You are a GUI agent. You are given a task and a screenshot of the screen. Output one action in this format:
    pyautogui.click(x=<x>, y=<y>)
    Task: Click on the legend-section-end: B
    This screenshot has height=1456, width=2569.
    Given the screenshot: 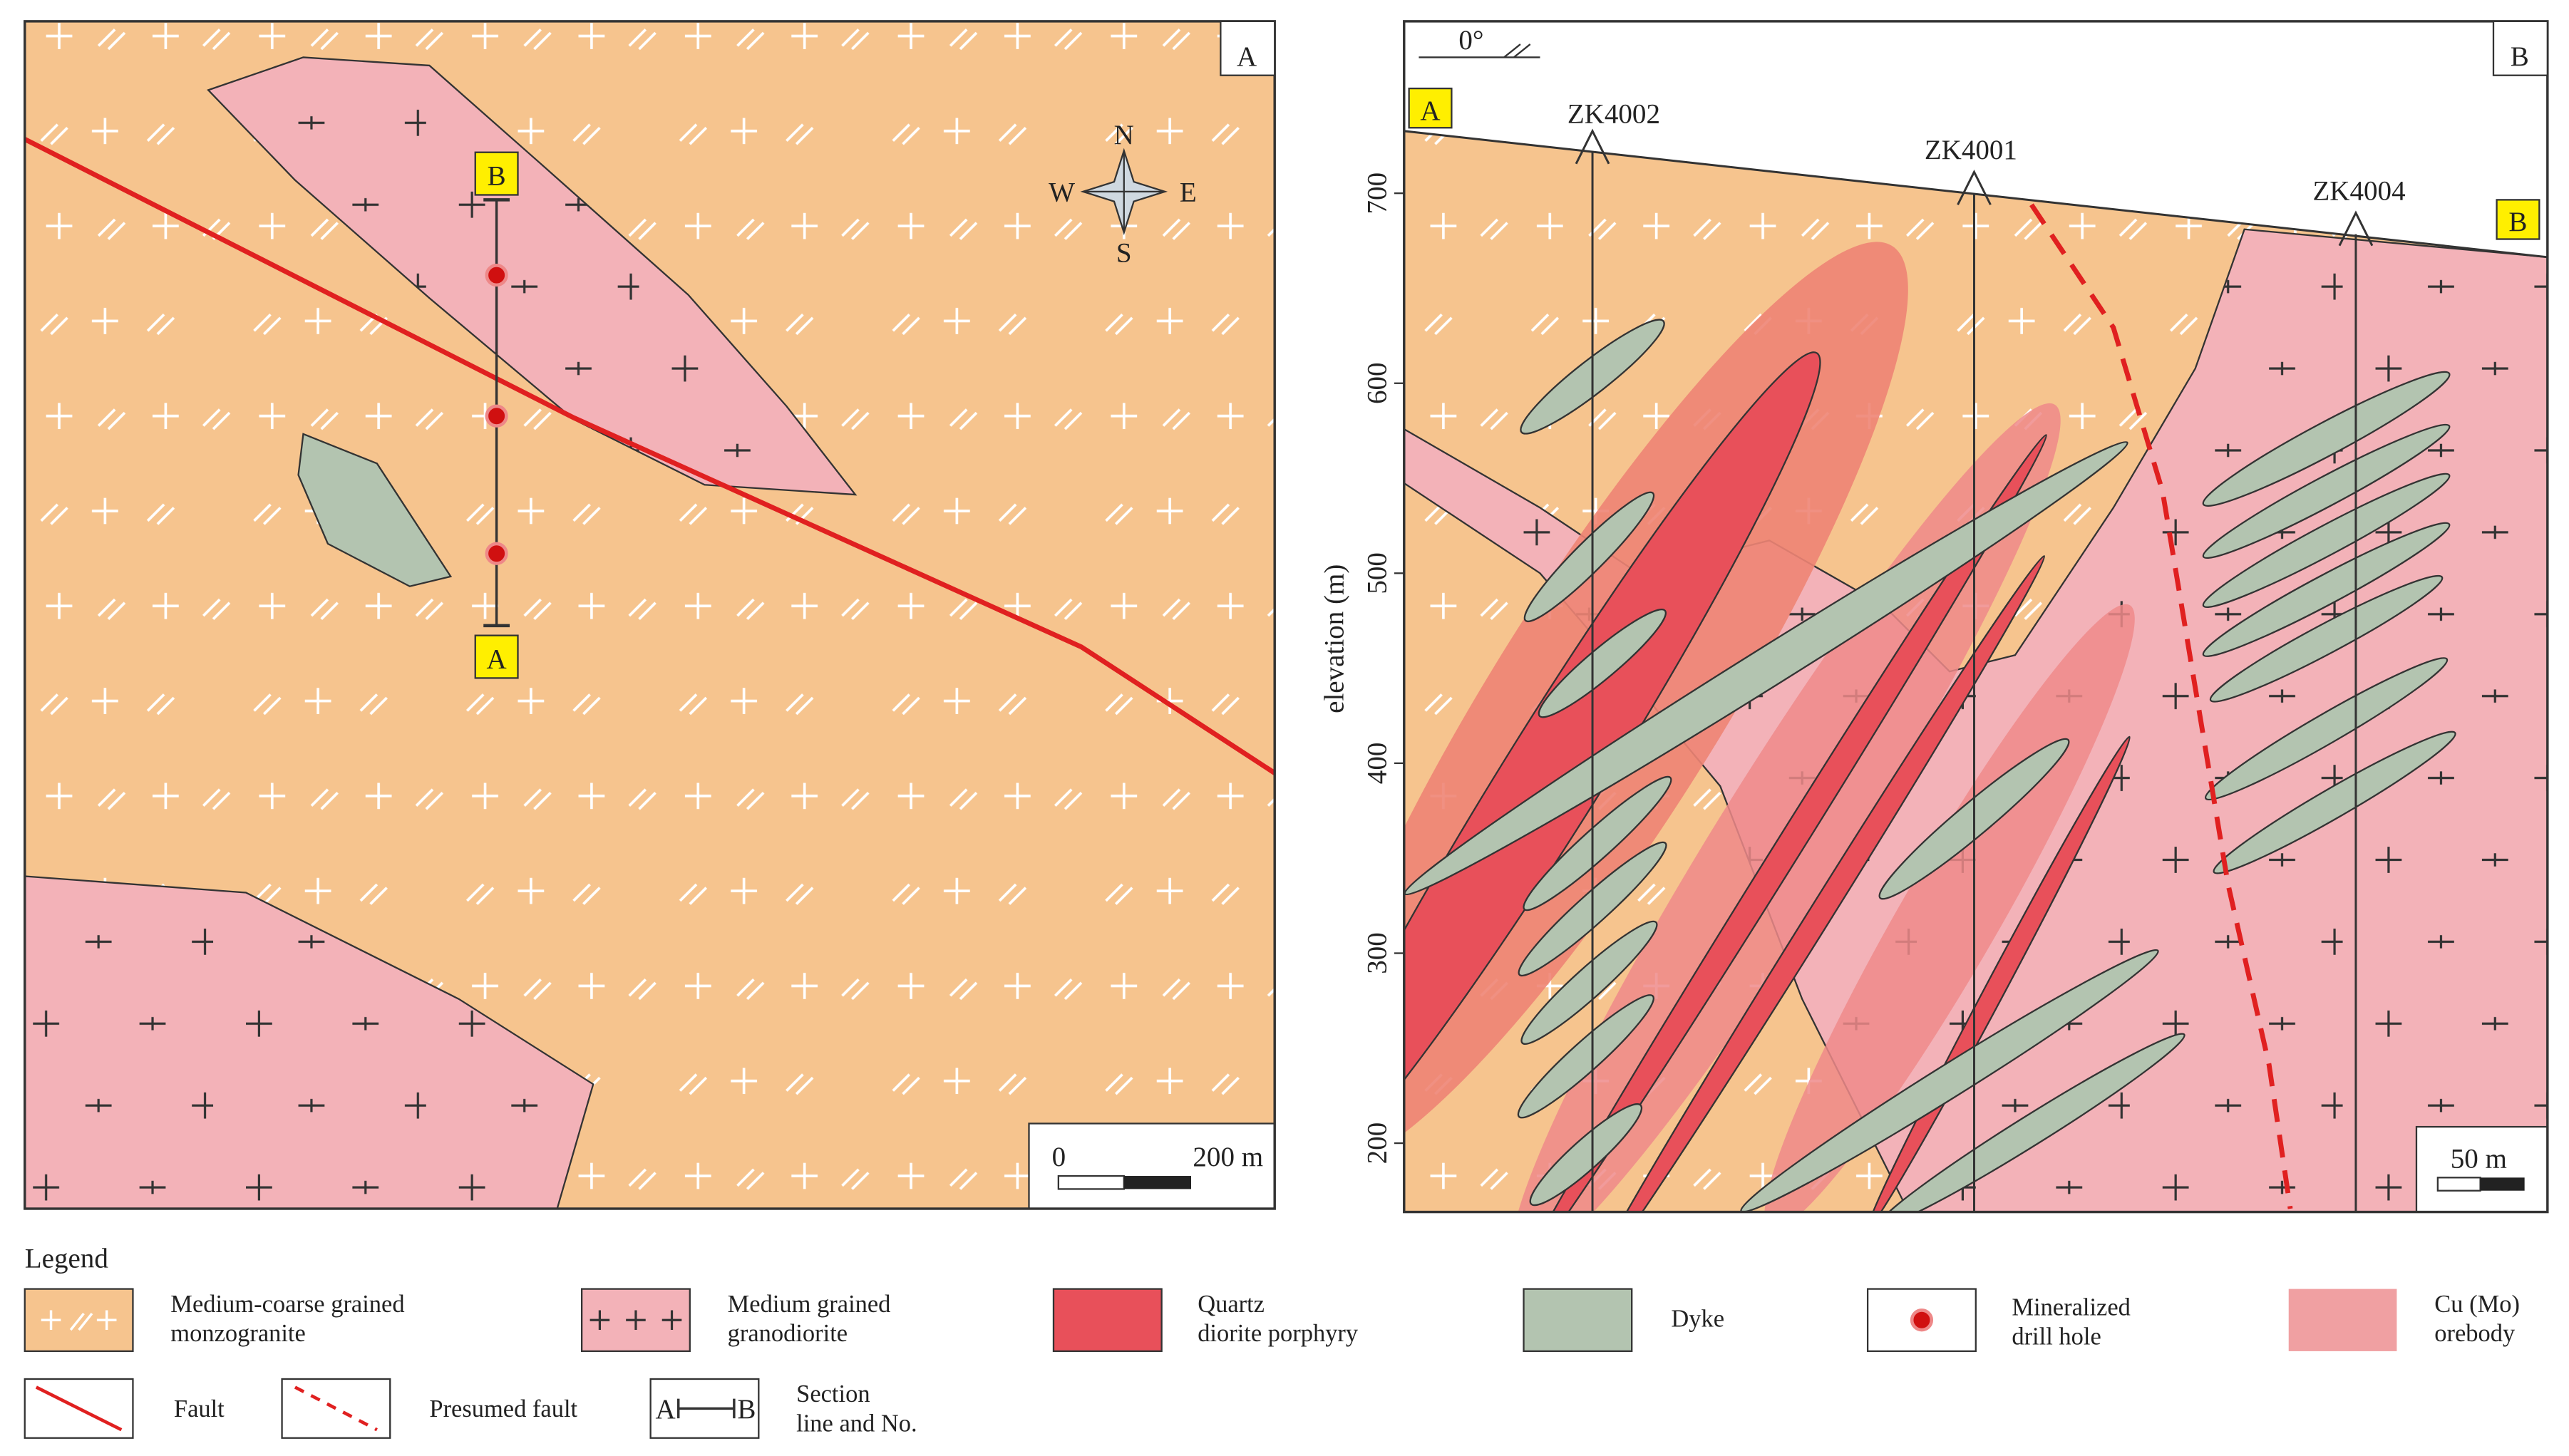 What is the action you would take?
    pyautogui.click(x=746, y=1409)
    